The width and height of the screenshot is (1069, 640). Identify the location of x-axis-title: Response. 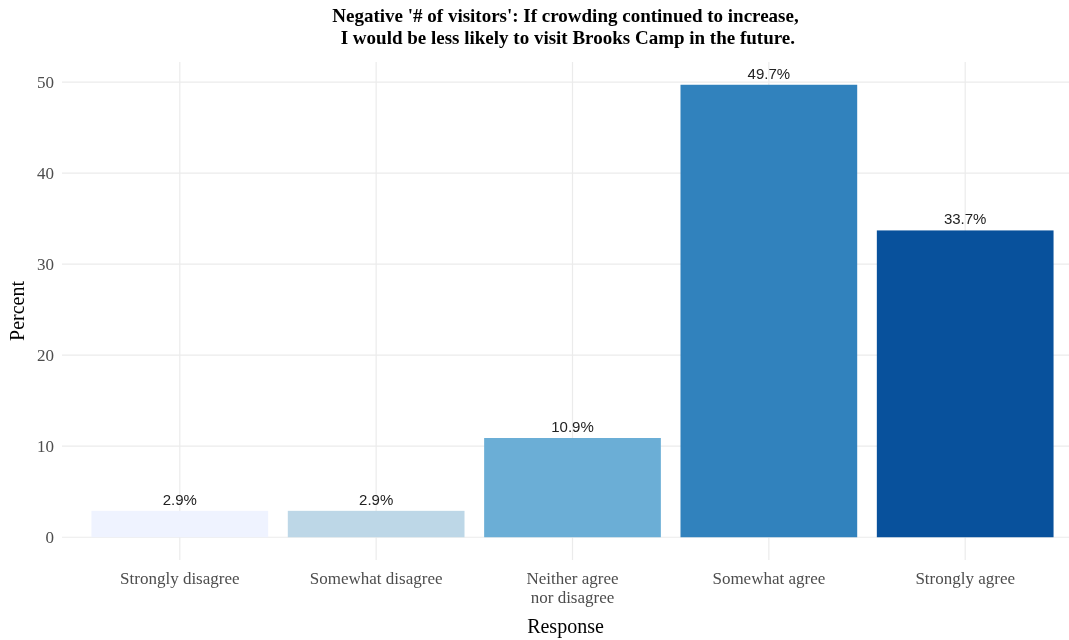
(565, 626).